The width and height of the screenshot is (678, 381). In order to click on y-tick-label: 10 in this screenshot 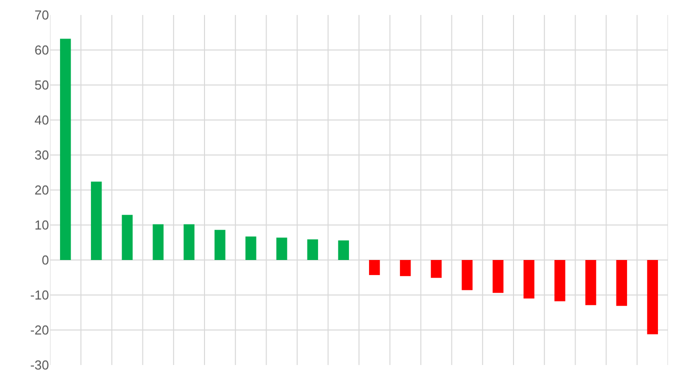, I will do `click(41, 225)`.